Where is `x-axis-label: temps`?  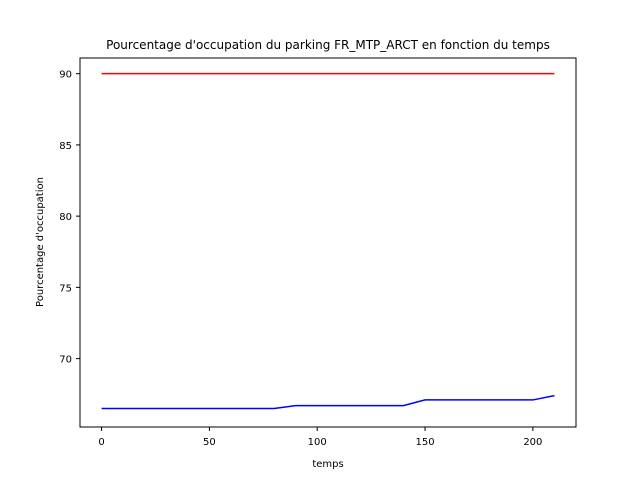
x-axis-label: temps is located at coordinates (327, 464).